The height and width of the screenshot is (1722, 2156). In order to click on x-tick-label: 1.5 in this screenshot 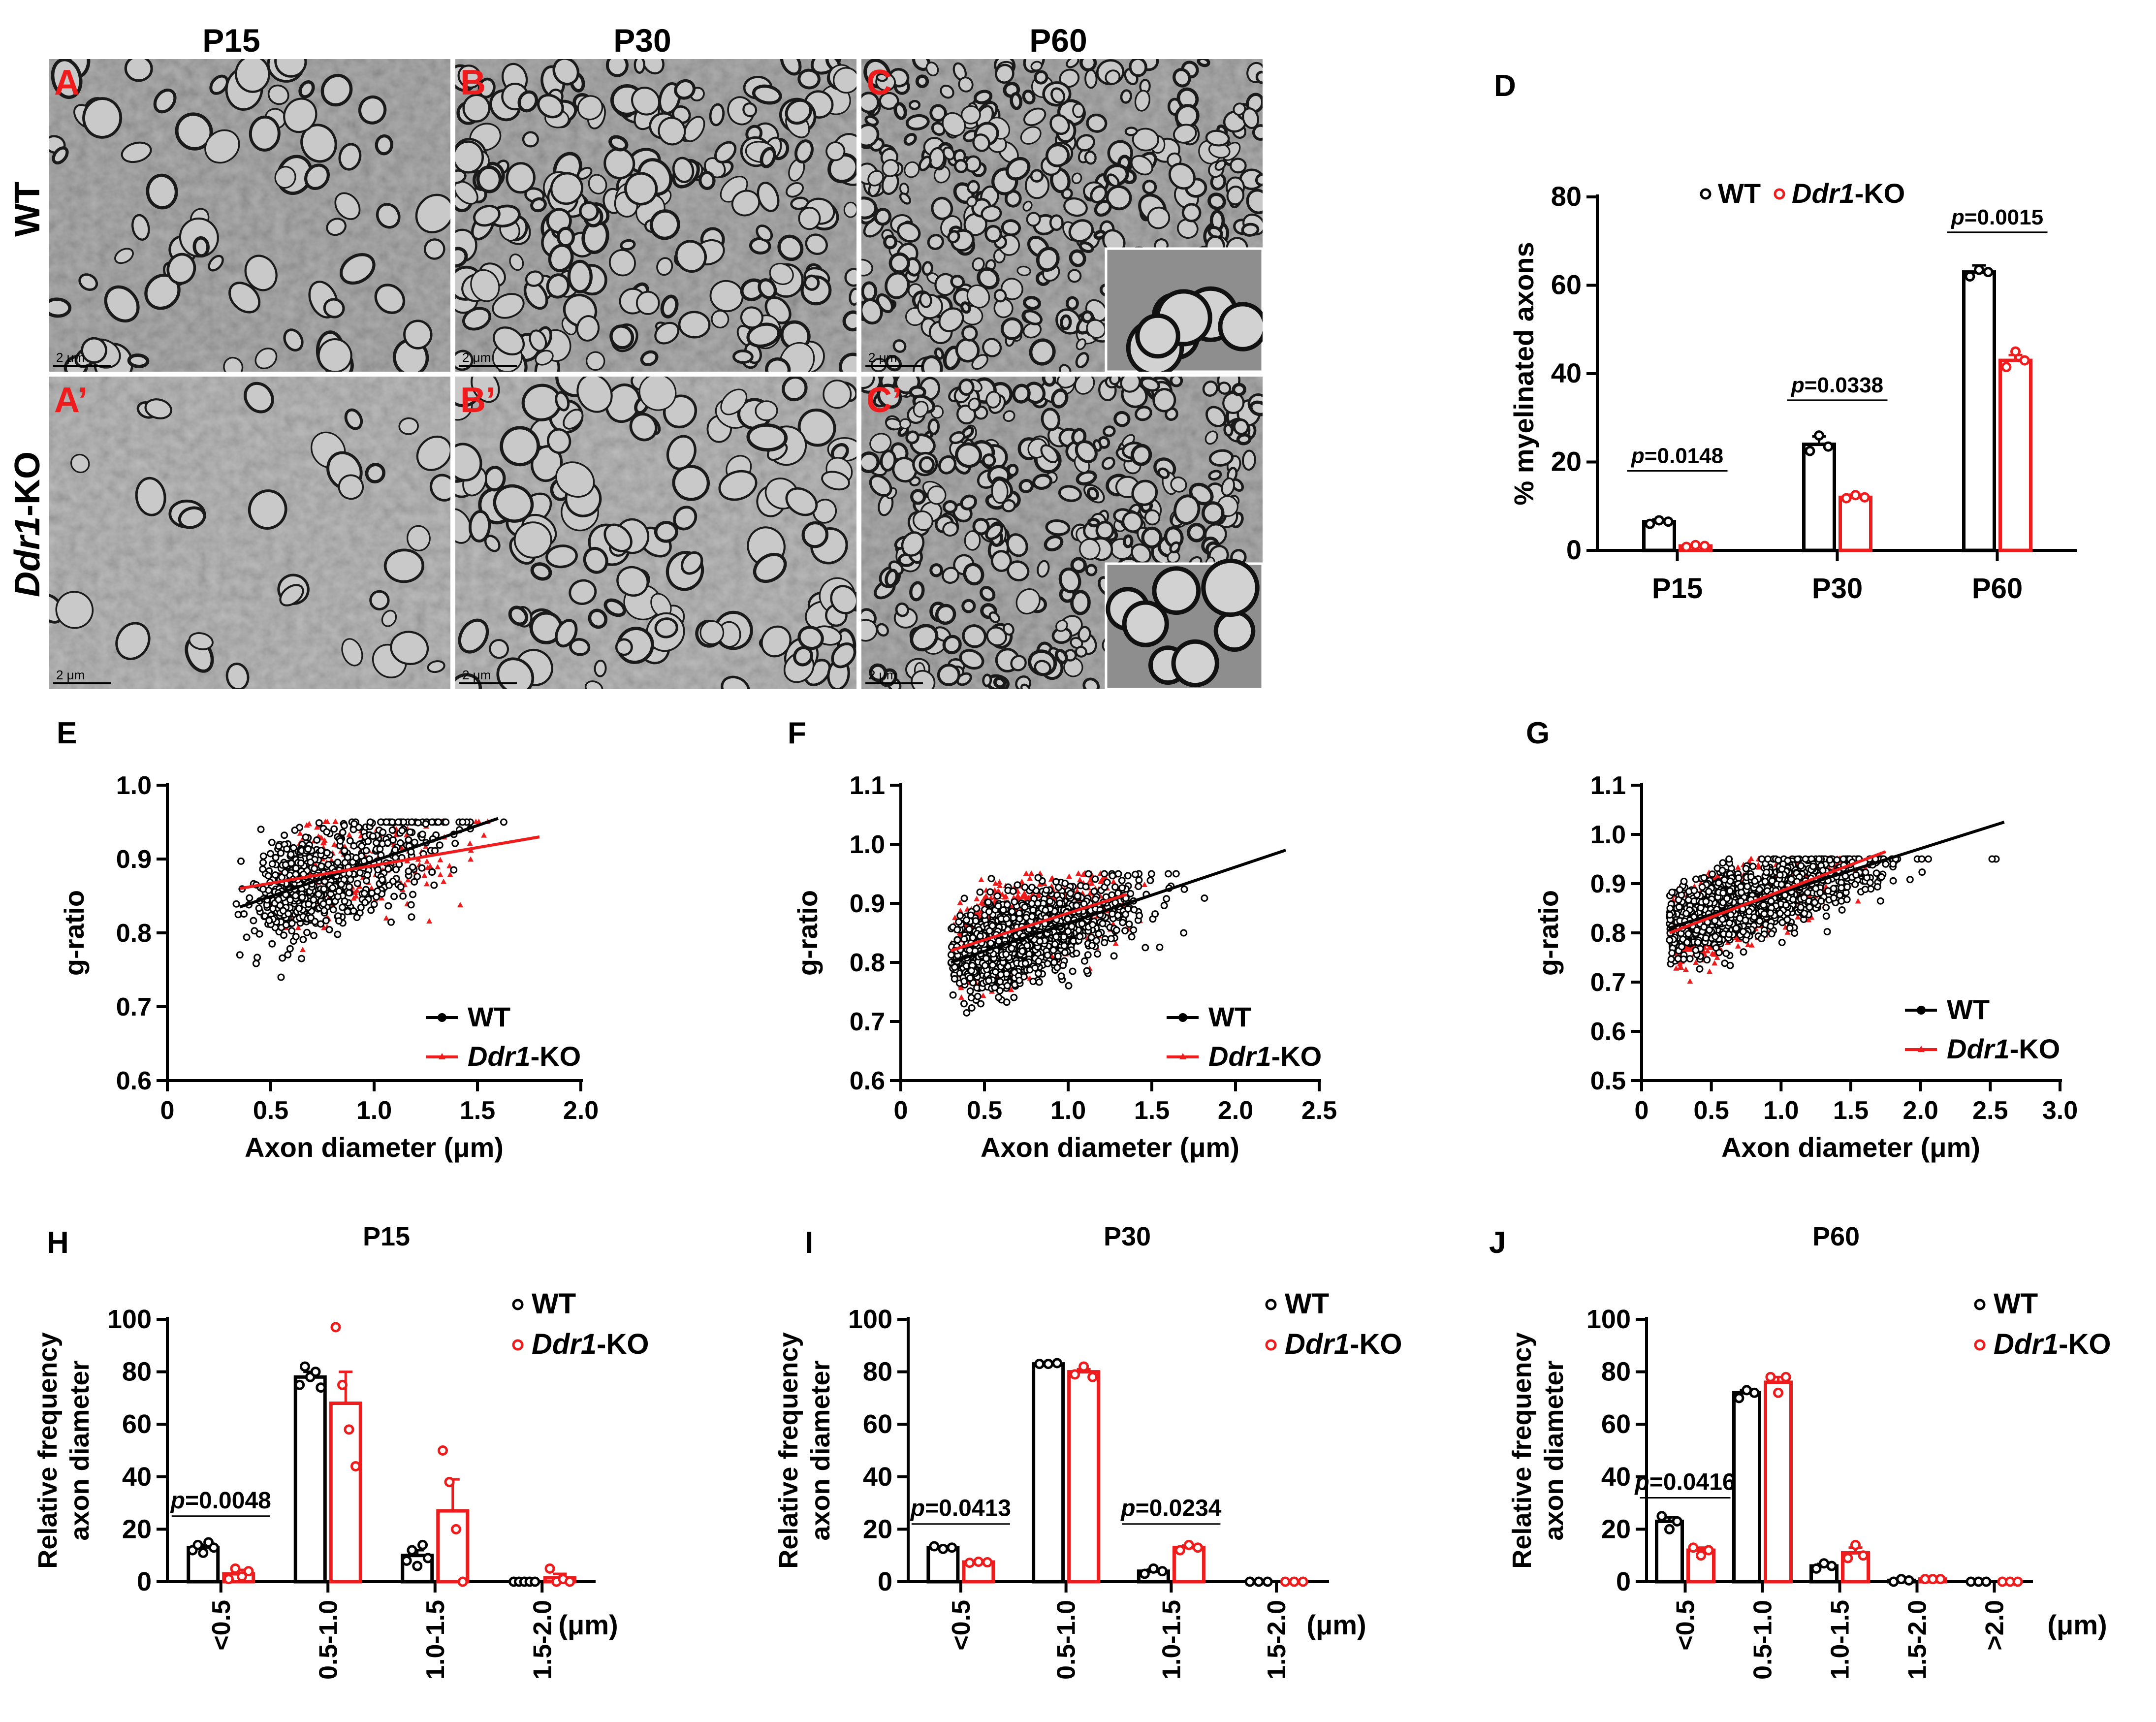, I will do `click(478, 1110)`.